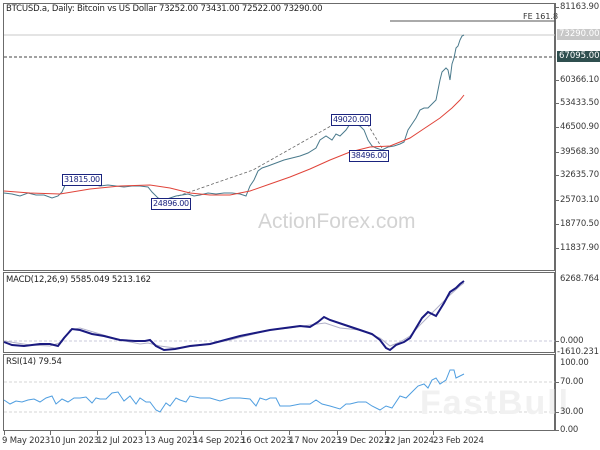 The width and height of the screenshot is (600, 450). I want to click on y-axis-label: 53433.50, so click(579, 103).